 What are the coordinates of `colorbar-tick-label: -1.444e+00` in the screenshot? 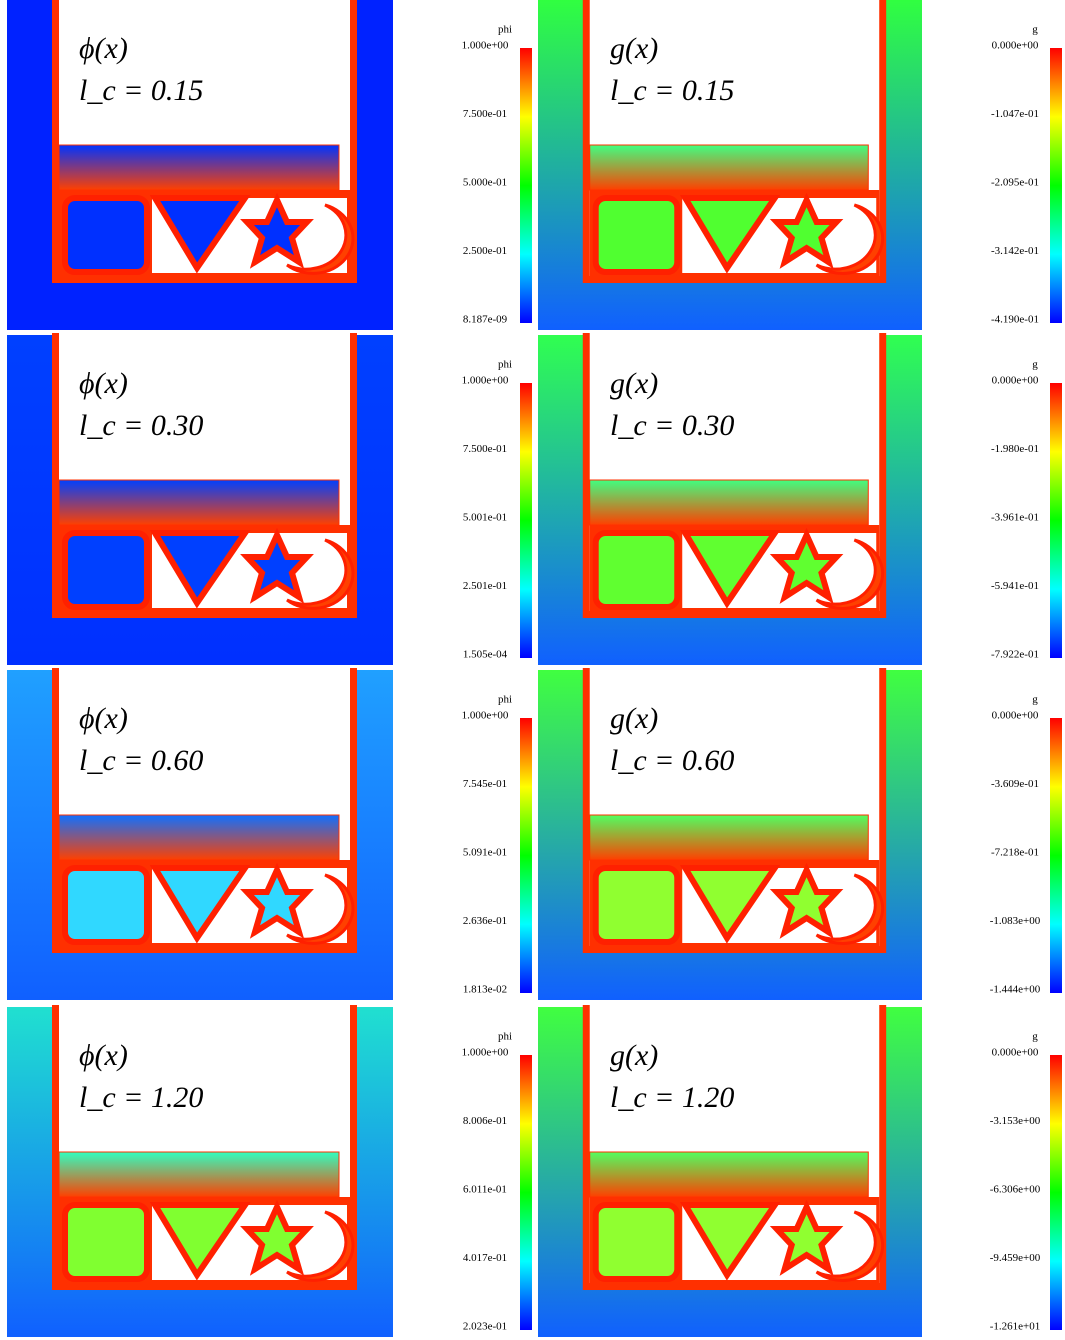 It's located at (1015, 990).